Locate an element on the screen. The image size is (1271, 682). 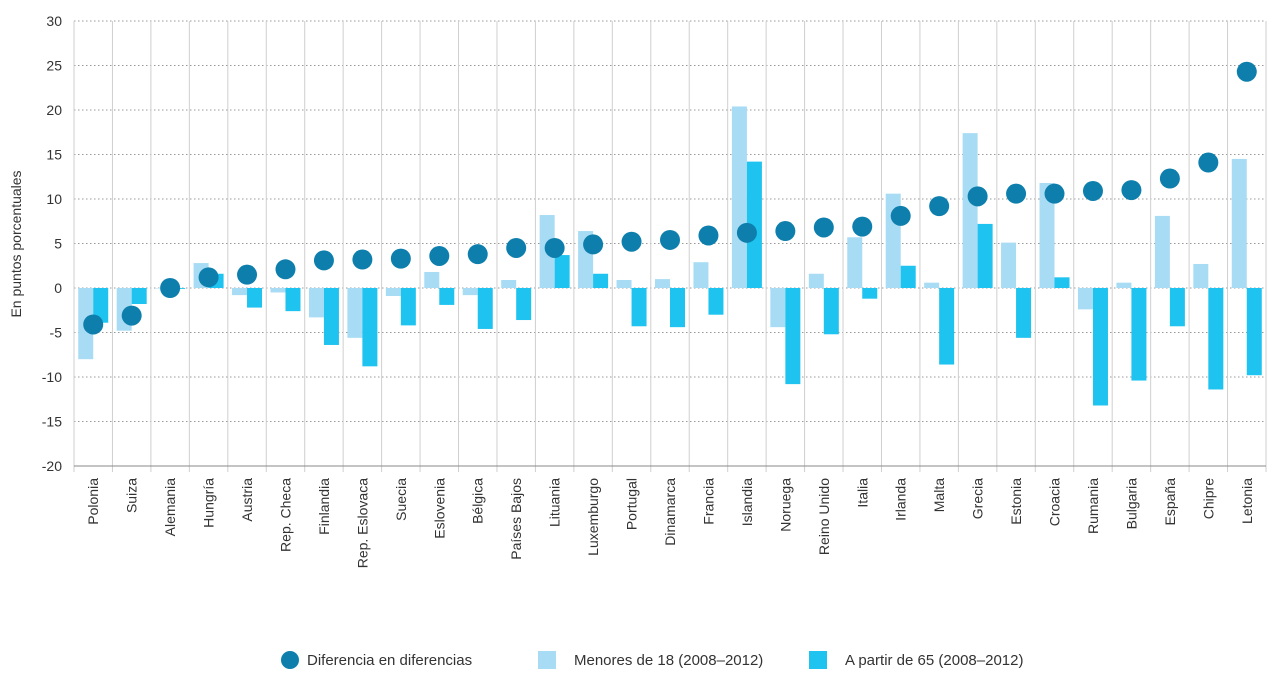
x-category-label: Rep. Checa is located at coordinates (285, 515).